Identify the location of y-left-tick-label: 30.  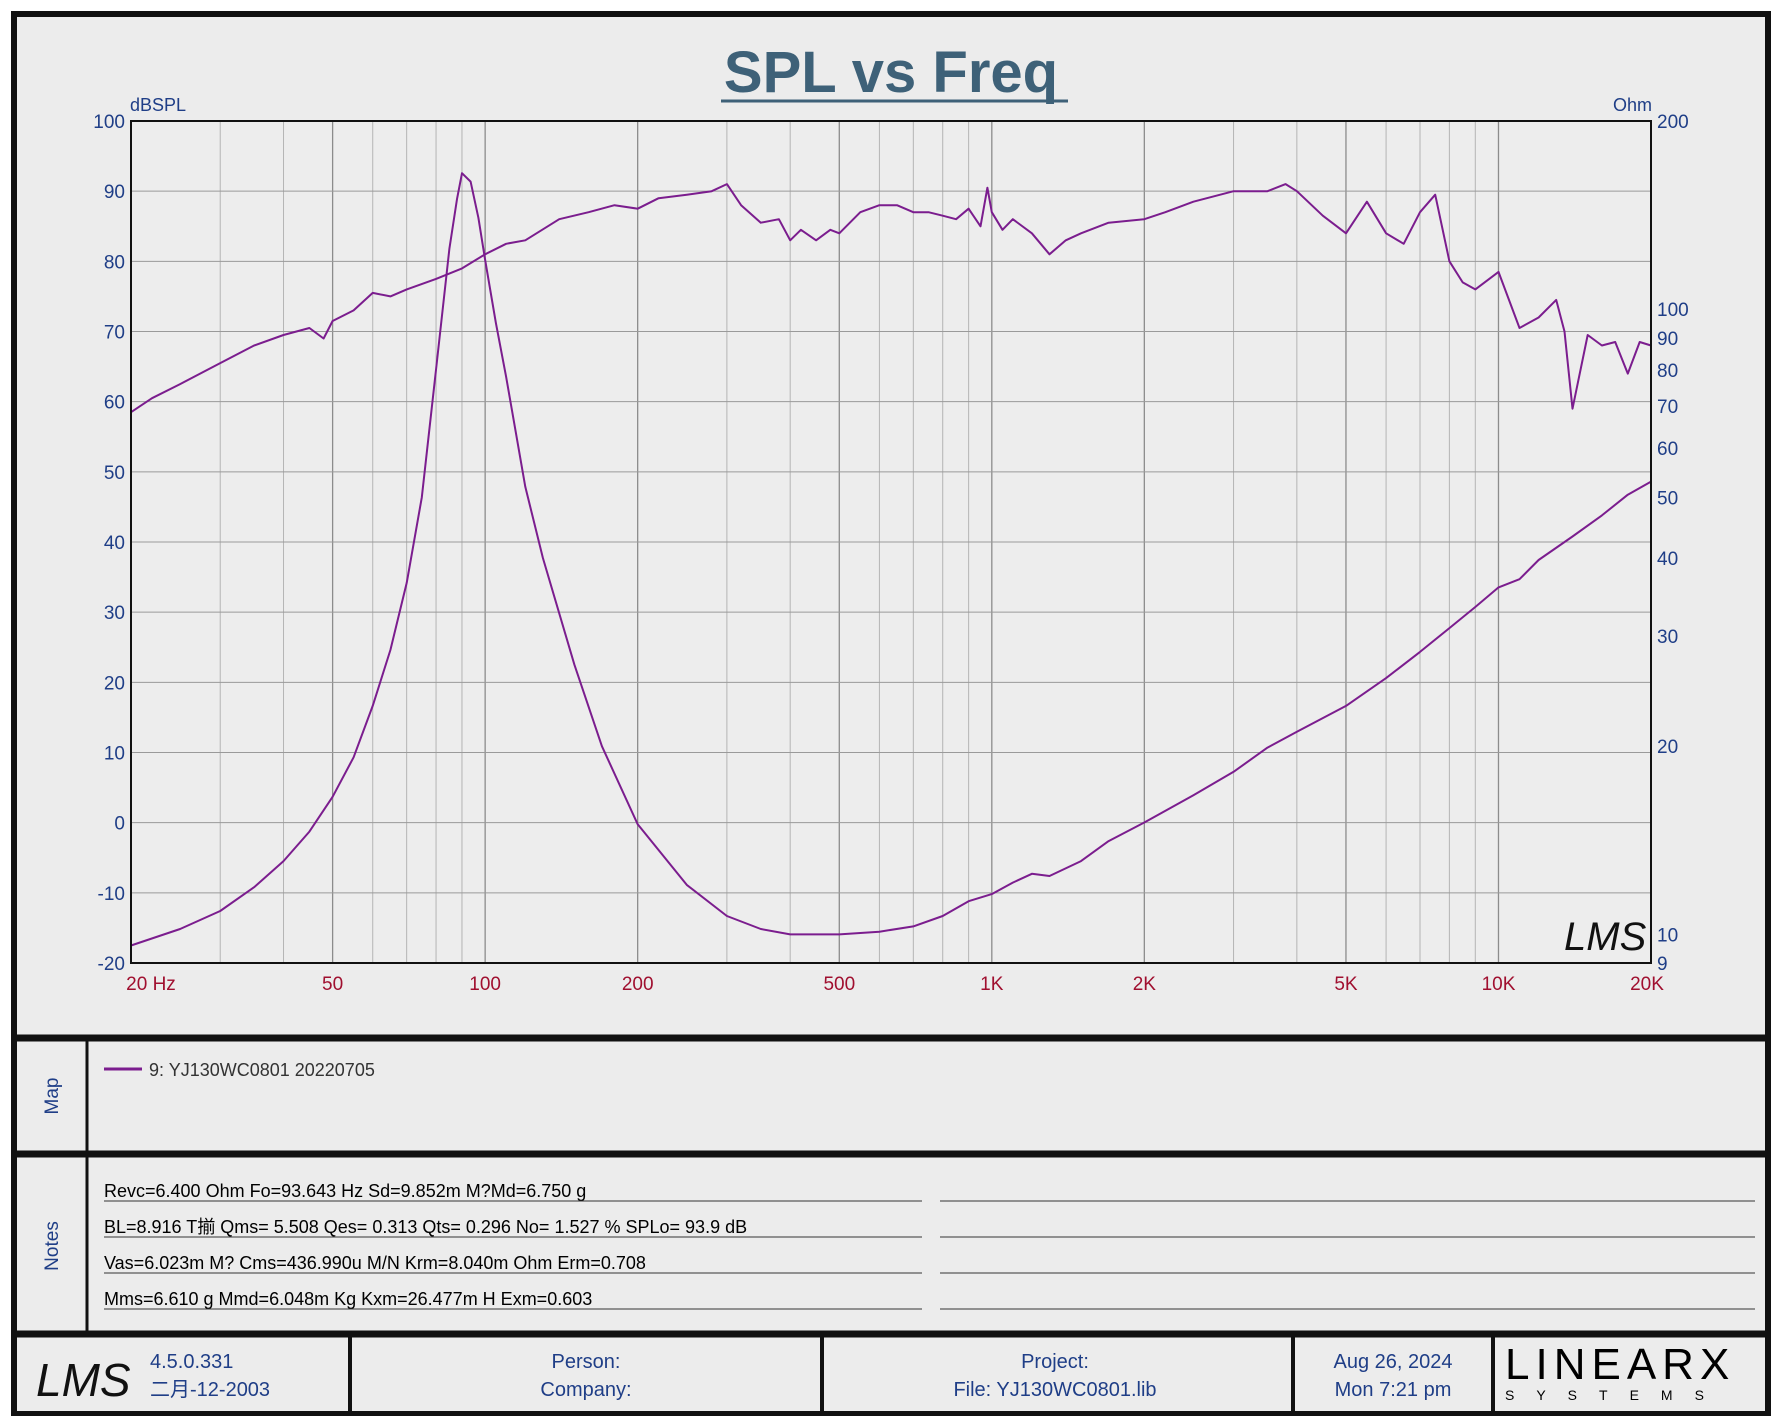
(114, 613).